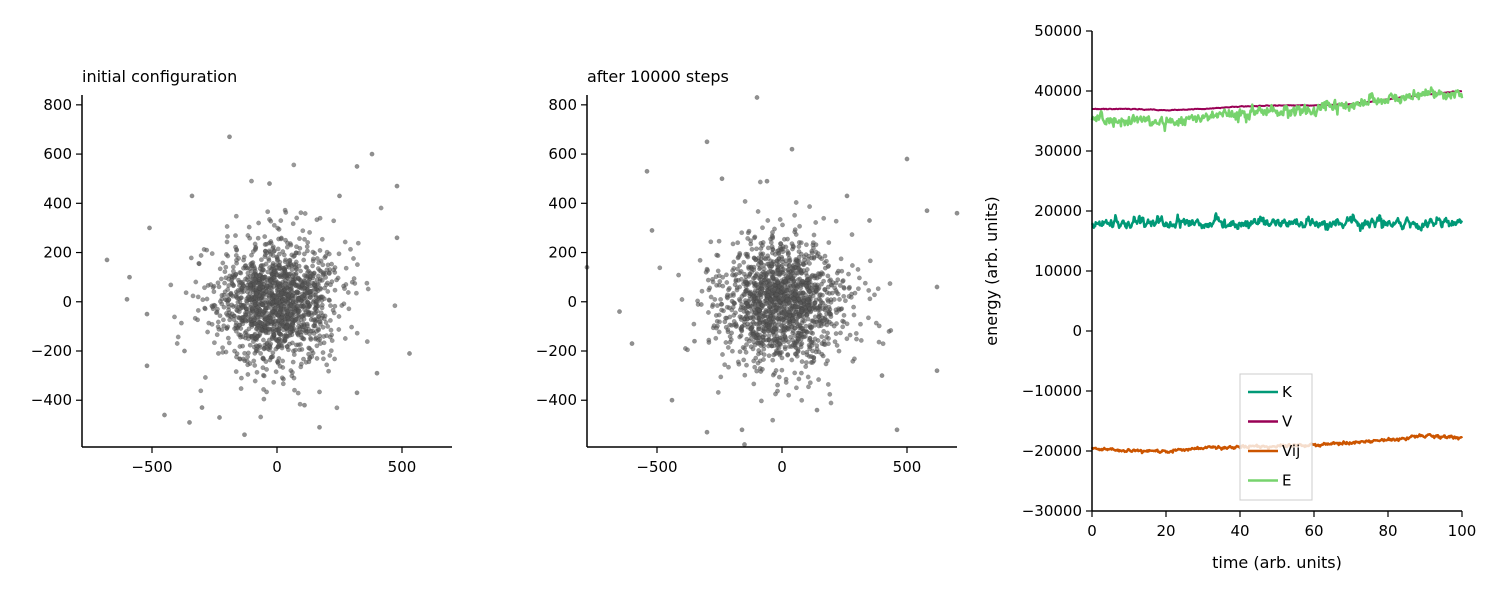  I want to click on y-tick-label: 40000, so click(1058, 91).